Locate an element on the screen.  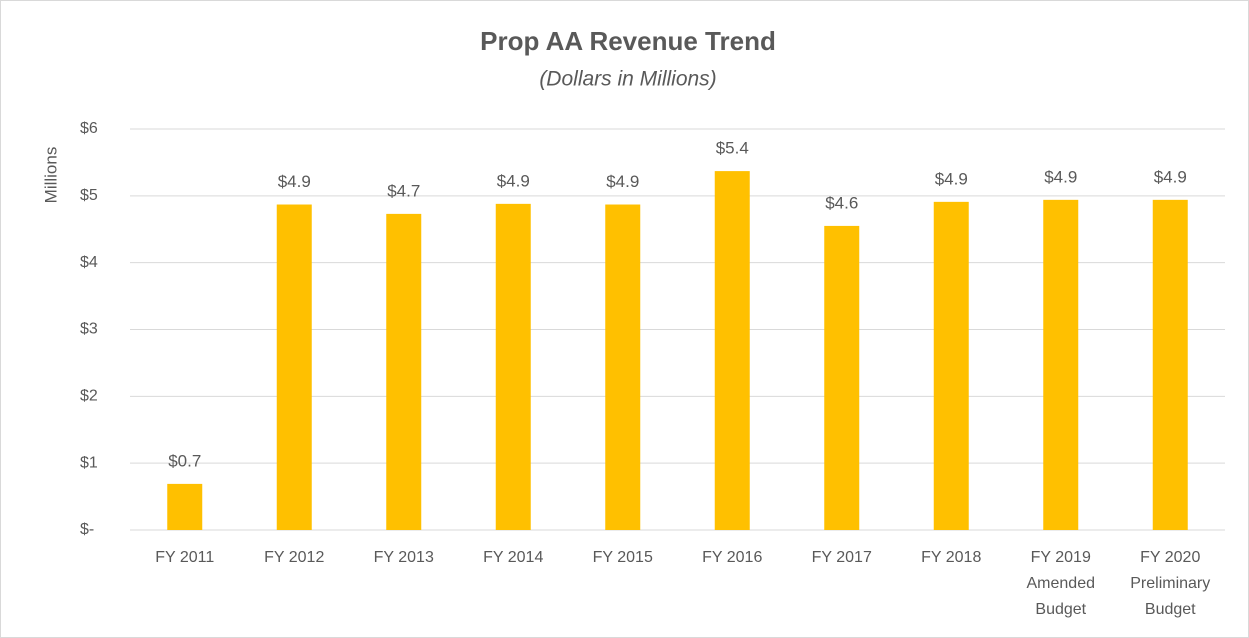
x-tick-label-line: FY 2015 is located at coordinates (623, 557).